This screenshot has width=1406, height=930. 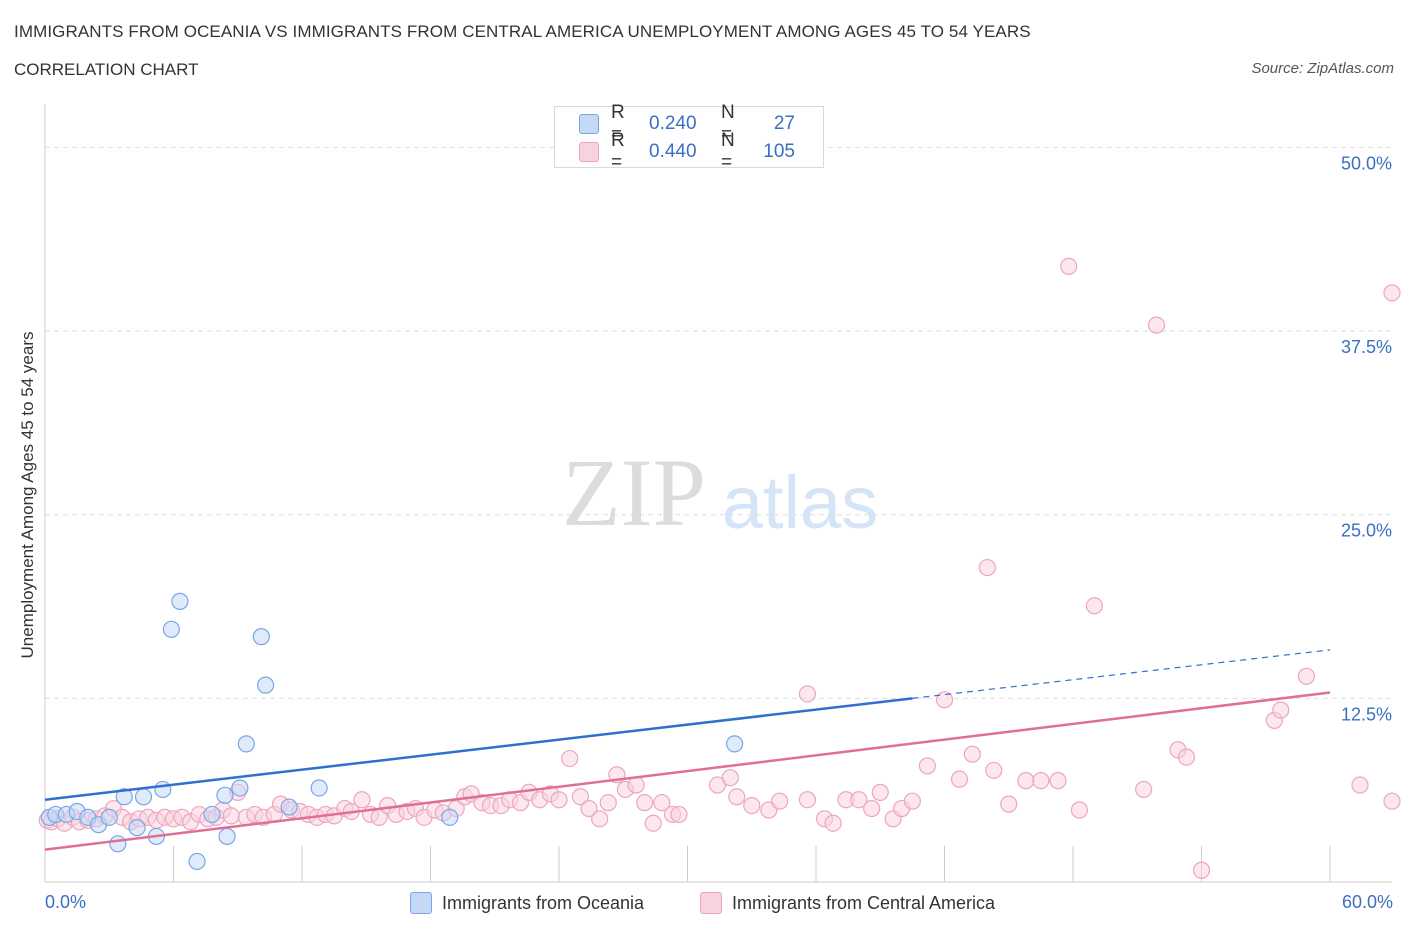 I want to click on x-tick-label-min: 0.0%, so click(x=65, y=902).